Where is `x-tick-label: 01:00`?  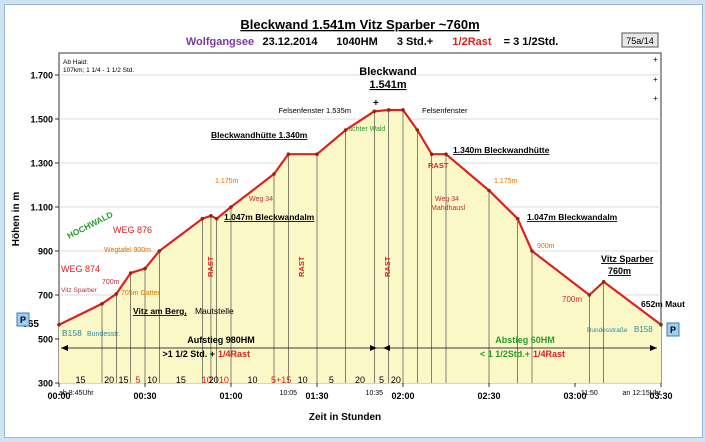
x-tick-label: 01:00 is located at coordinates (230, 396).